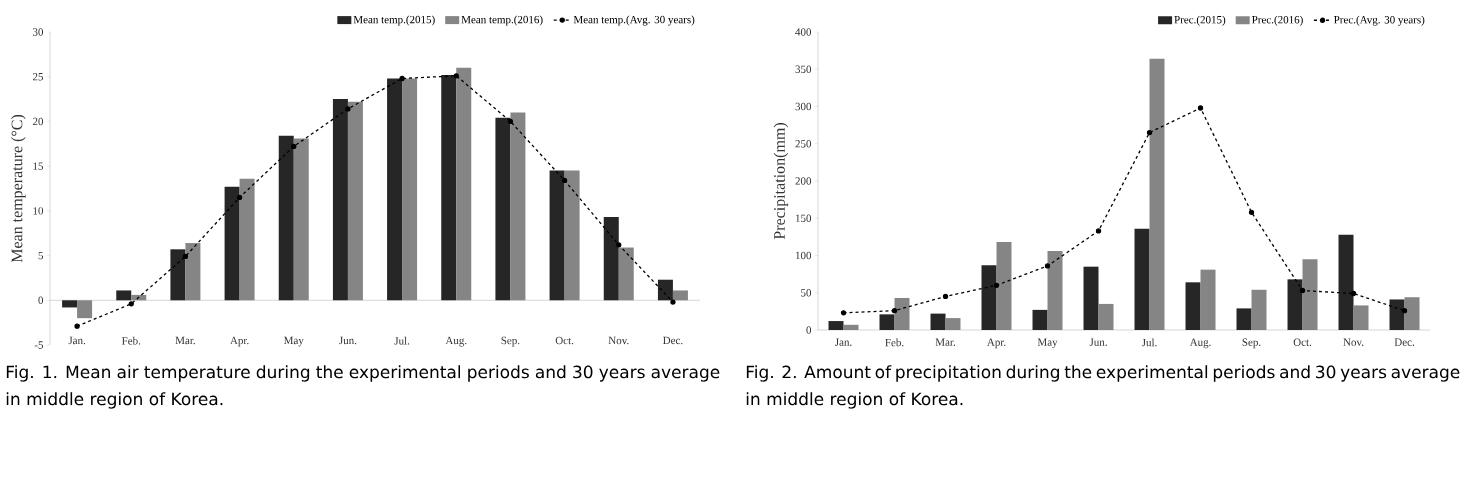 The image size is (1469, 498). What do you see at coordinates (634, 20) in the screenshot?
I see `legend-label: Mean temp.(Avg. 30 years)` at bounding box center [634, 20].